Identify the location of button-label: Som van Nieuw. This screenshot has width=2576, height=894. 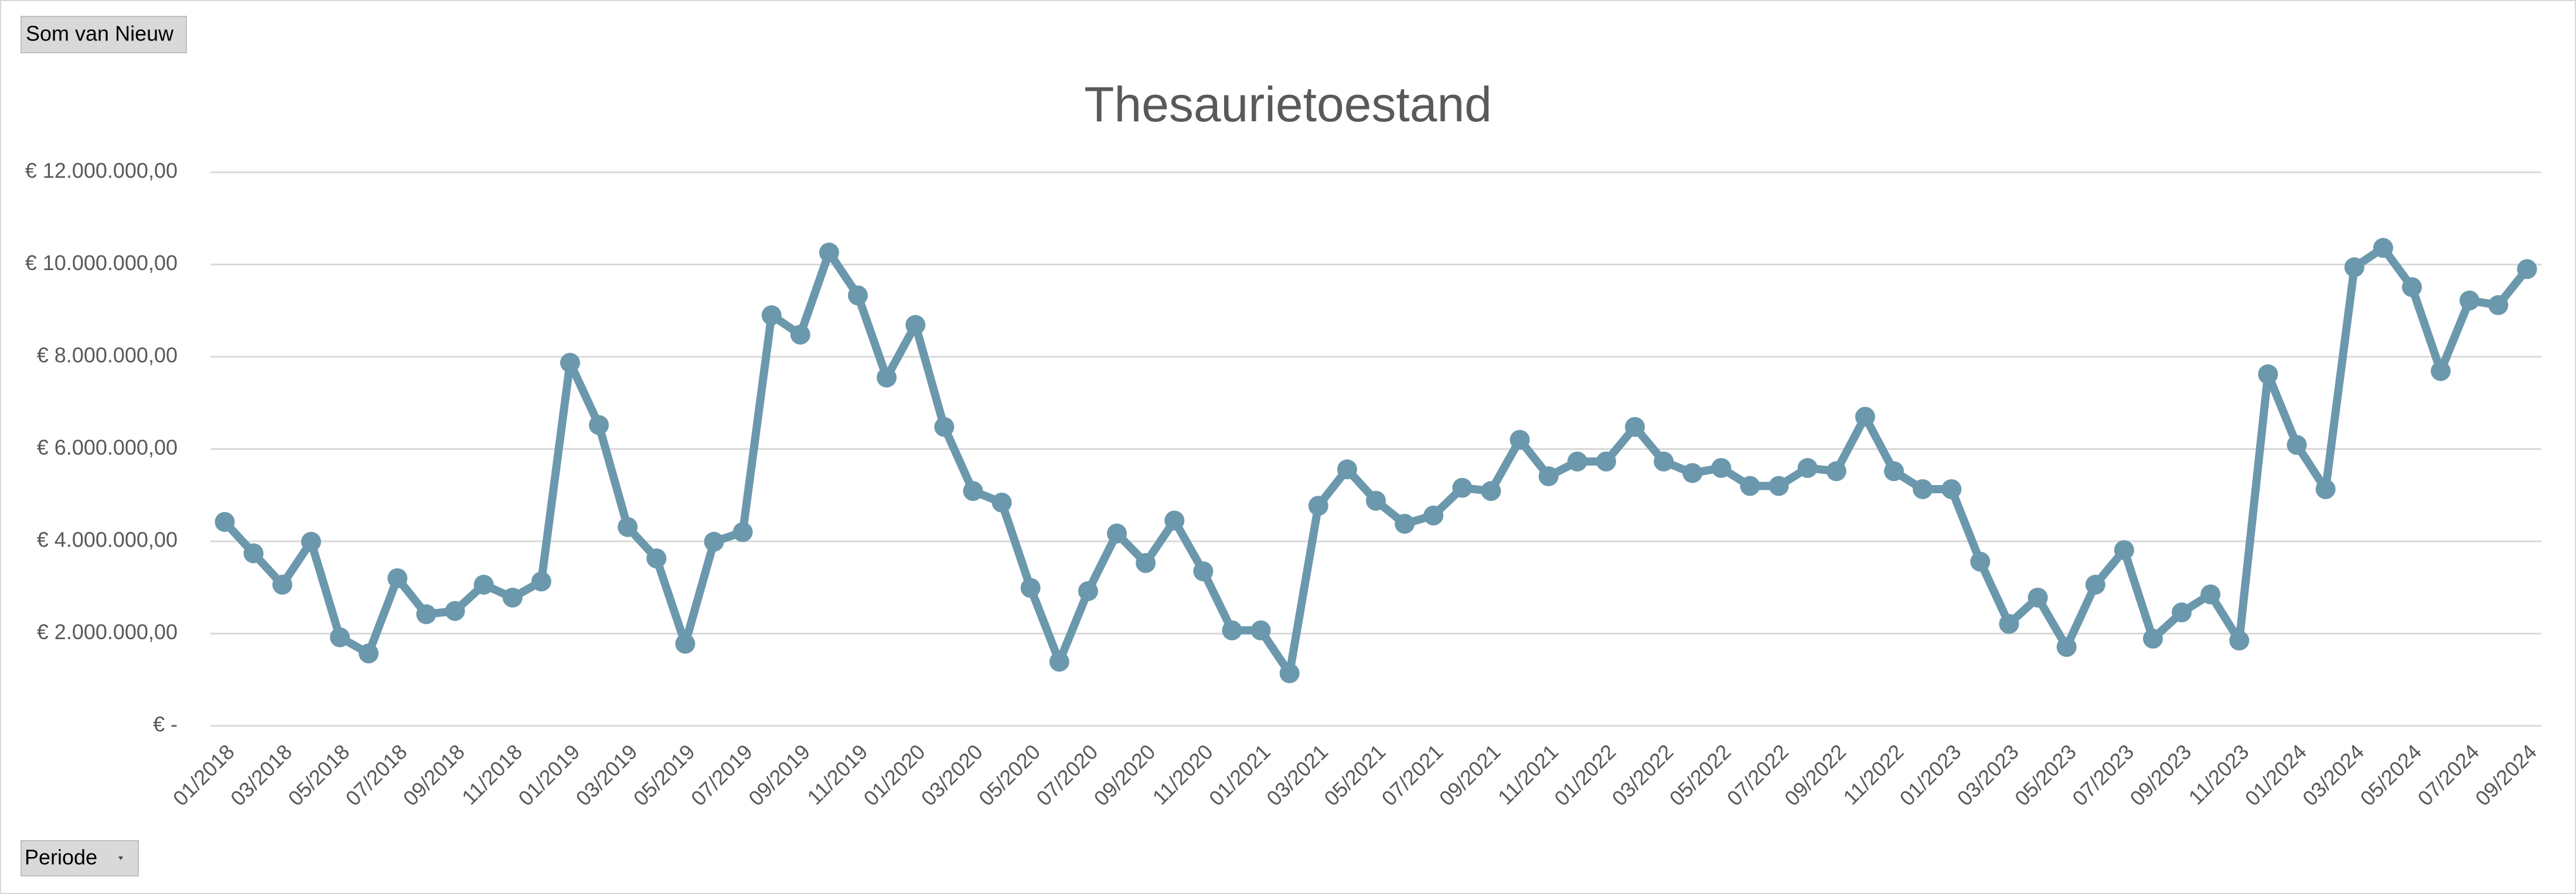
(100, 34).